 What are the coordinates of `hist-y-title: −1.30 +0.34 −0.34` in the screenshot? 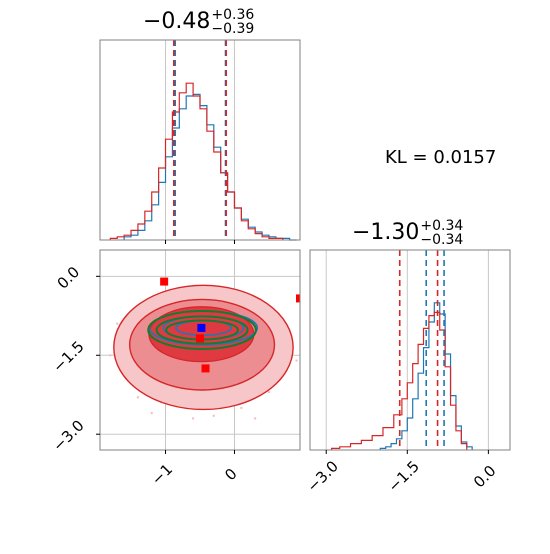 It's located at (407, 233).